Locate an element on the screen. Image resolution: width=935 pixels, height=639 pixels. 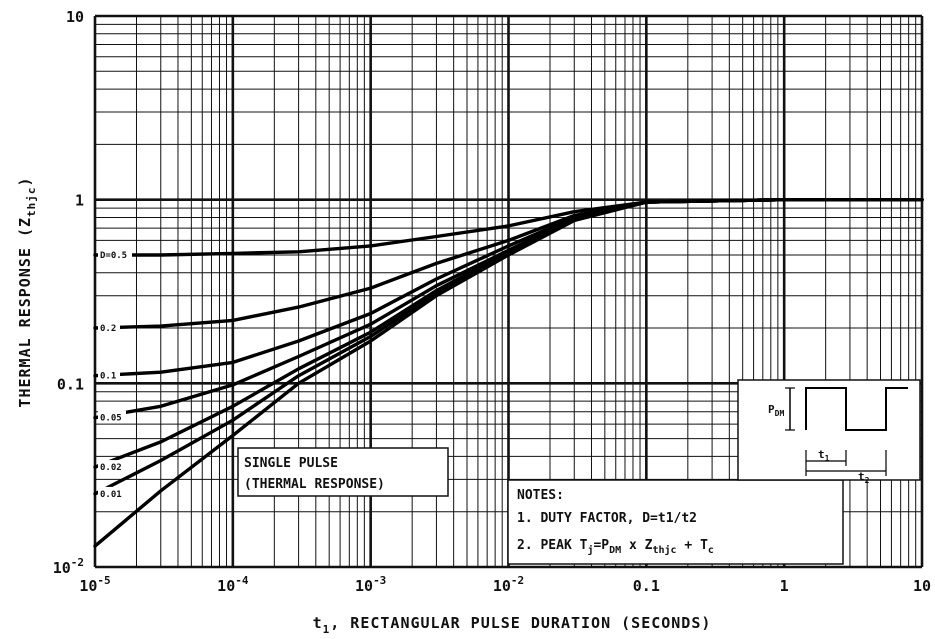
x-tick-label: 1 is located at coordinates (784, 586).